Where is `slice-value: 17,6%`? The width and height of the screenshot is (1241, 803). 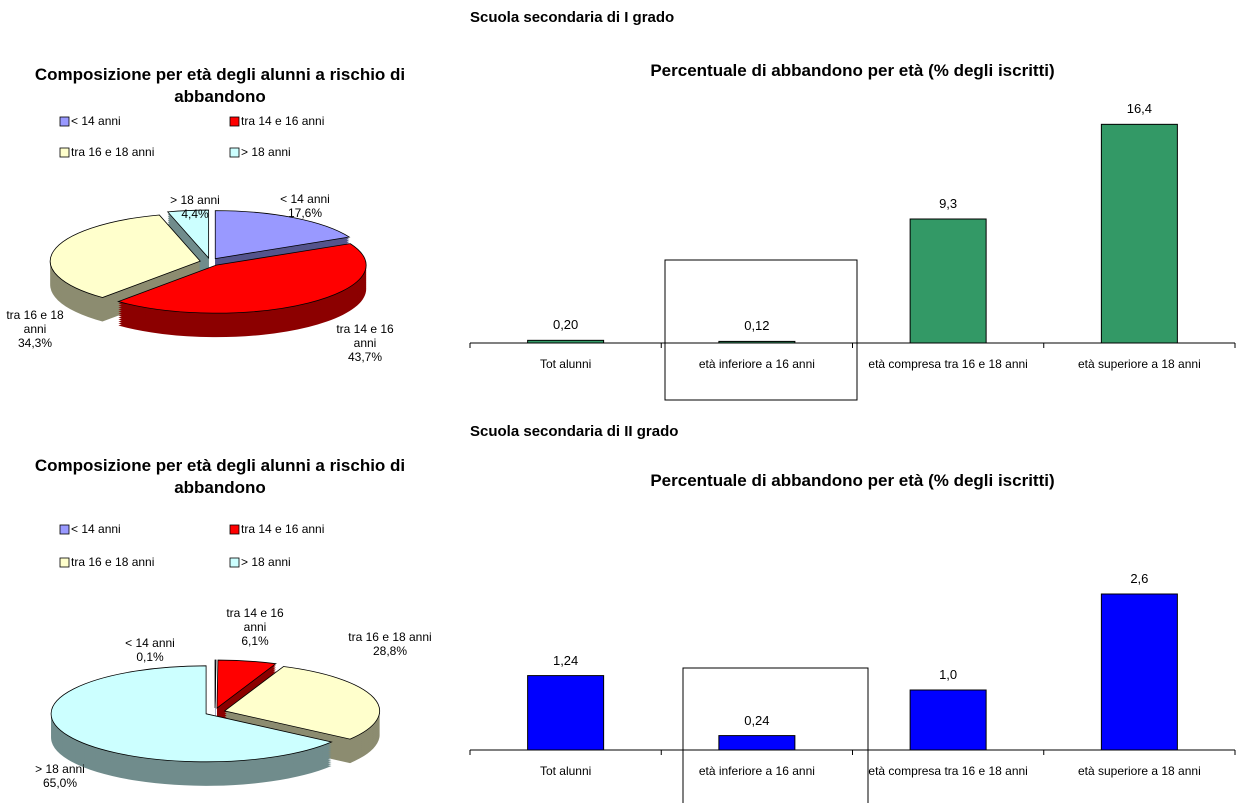
slice-value: 17,6% is located at coordinates (305, 213).